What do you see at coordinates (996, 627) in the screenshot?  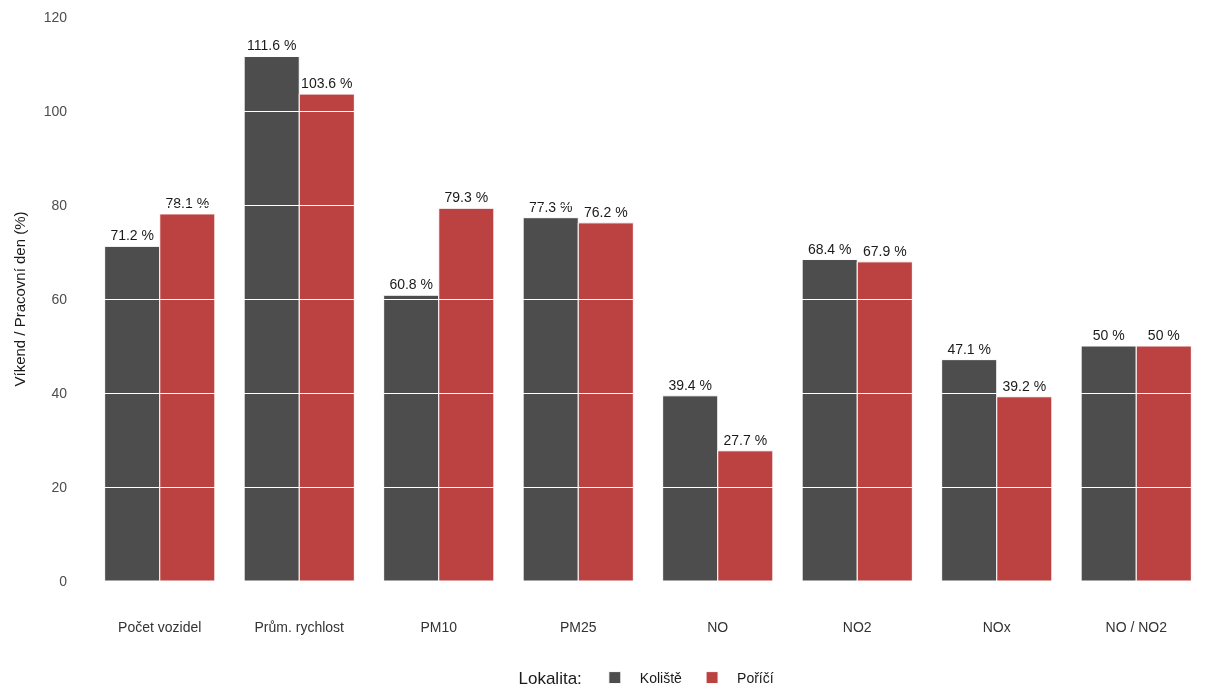 I see `x-tick-label: NOx` at bounding box center [996, 627].